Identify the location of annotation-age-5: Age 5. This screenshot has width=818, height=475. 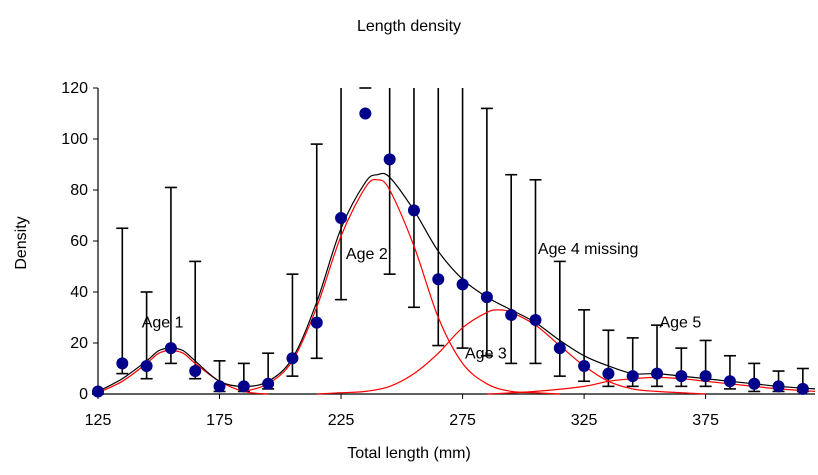
(680, 323).